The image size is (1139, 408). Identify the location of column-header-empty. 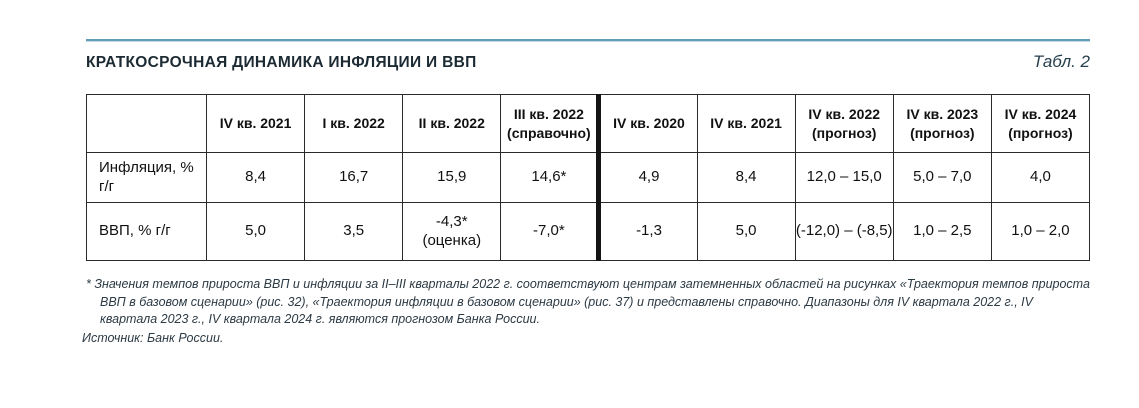
(146, 123).